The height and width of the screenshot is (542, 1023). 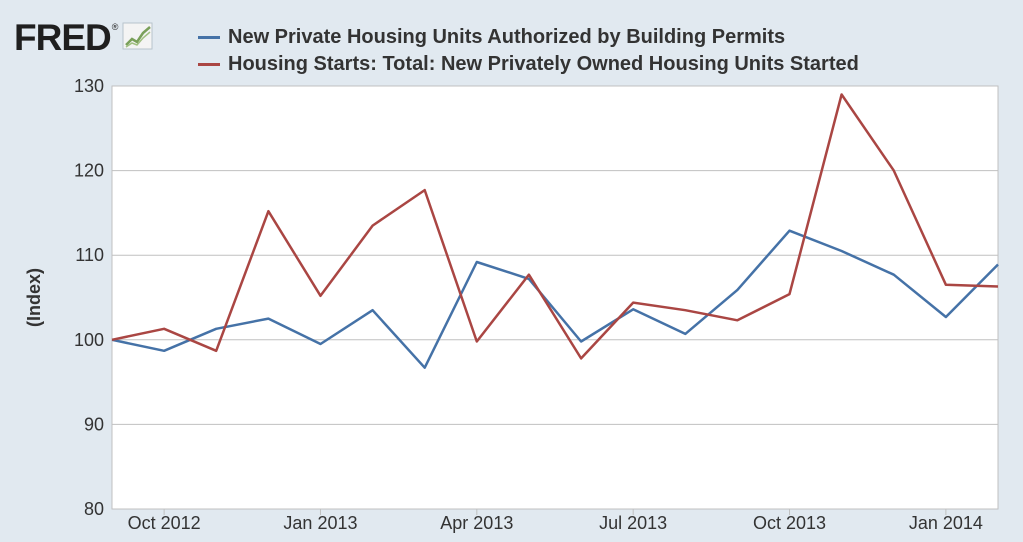 I want to click on y-axis-title: (Index), so click(x=34, y=297).